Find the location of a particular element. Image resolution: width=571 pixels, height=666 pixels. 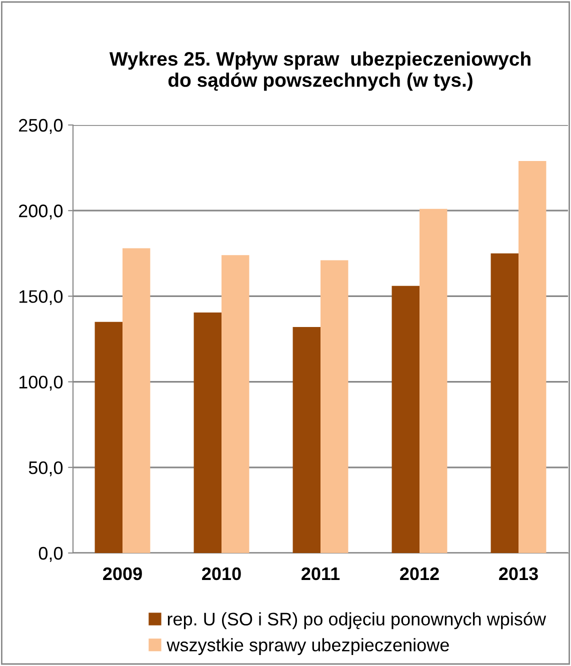

y-tick-label: 50,0 is located at coordinates (45, 468).